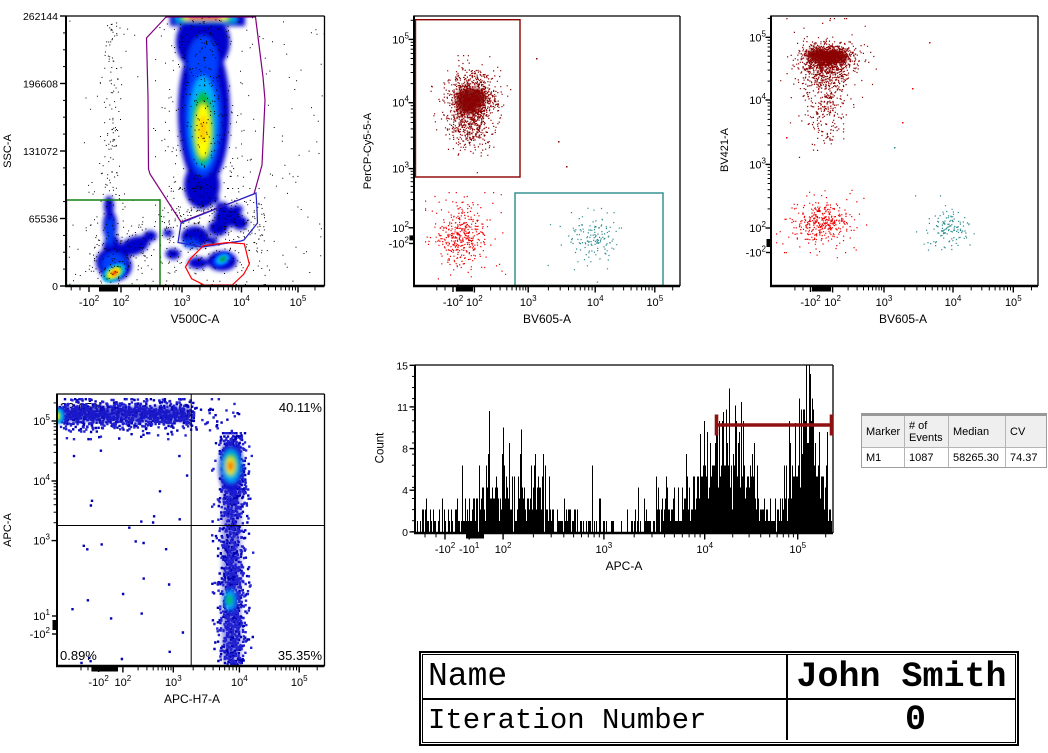  Describe the element at coordinates (405, 491) in the screenshot. I see `svg-text: 4` at that location.